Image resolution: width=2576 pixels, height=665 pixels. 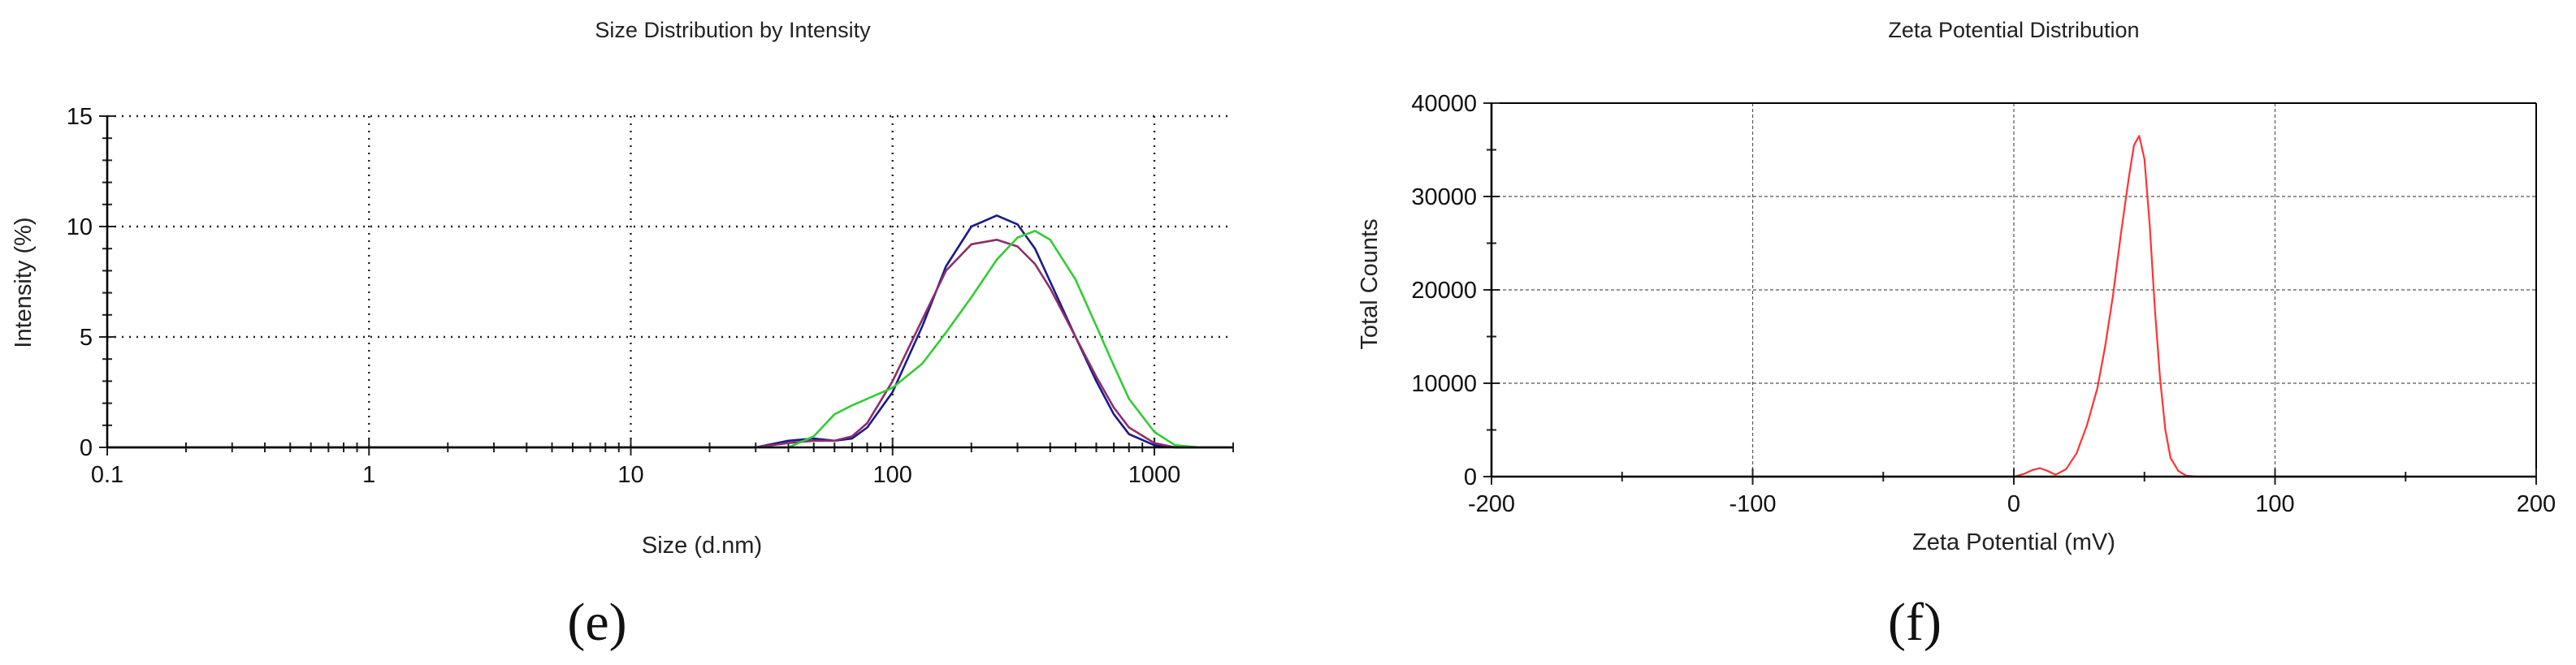 I want to click on x-axis-label: Size (d.nm), so click(x=702, y=546).